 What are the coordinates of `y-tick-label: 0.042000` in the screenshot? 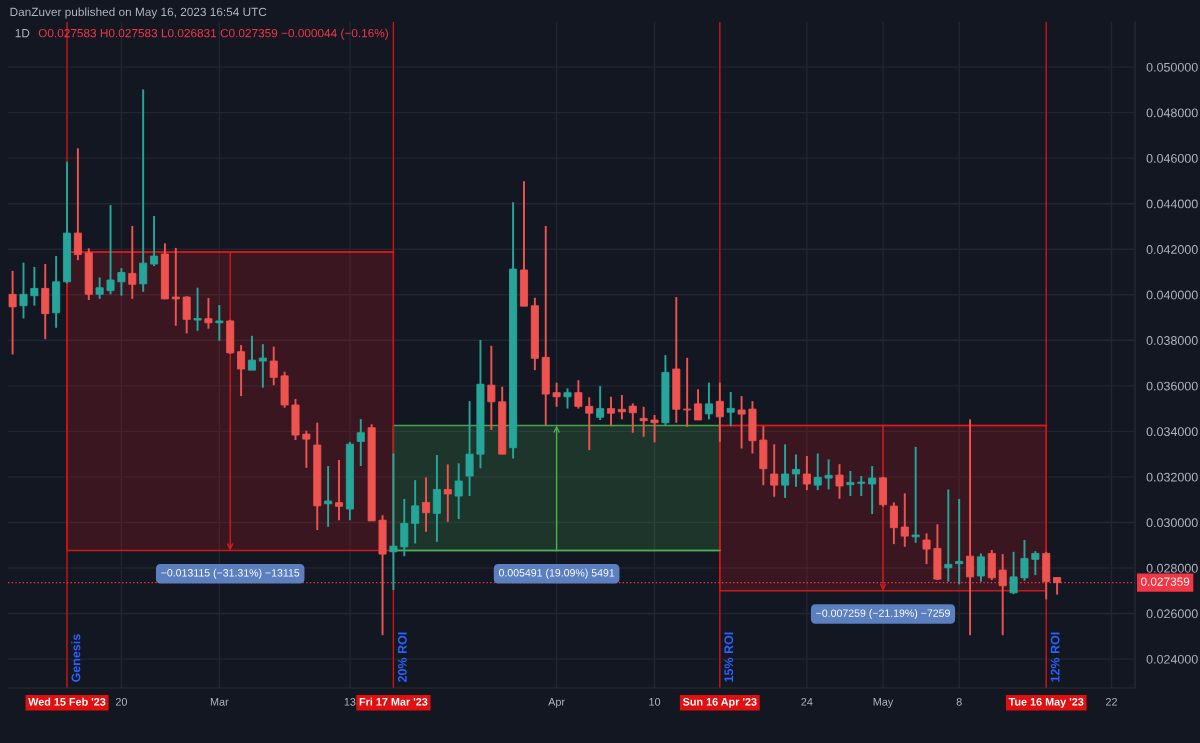 It's located at (1172, 249).